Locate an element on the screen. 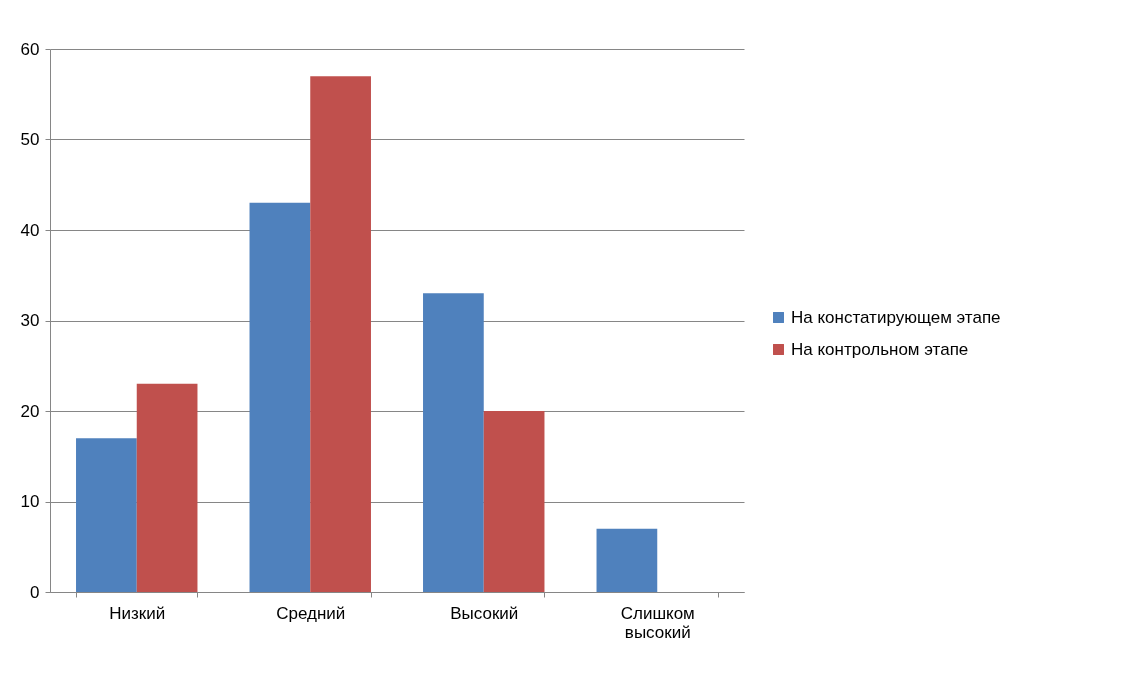 The height and width of the screenshot is (678, 1145). y-tick-label: 0 is located at coordinates (35, 592).